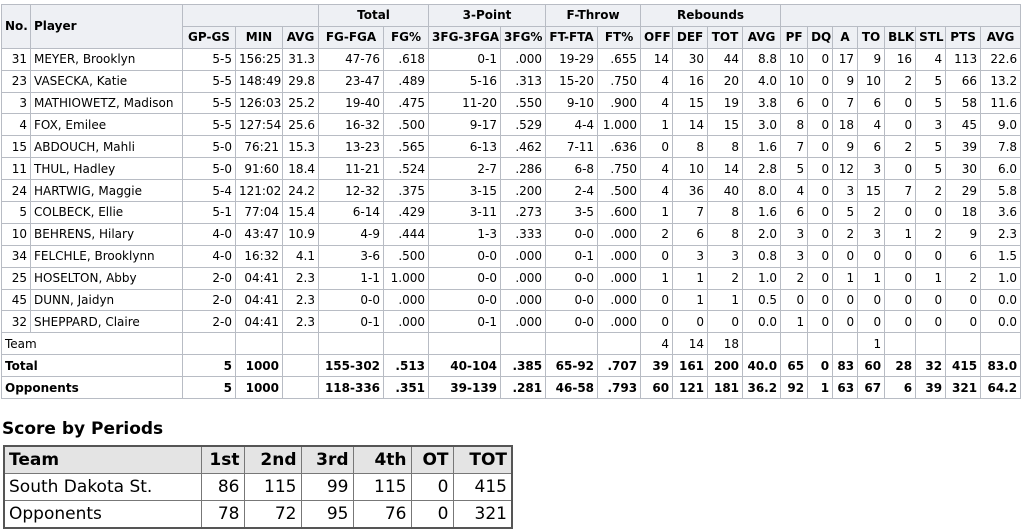  I want to click on row-label: Total, so click(92, 366).